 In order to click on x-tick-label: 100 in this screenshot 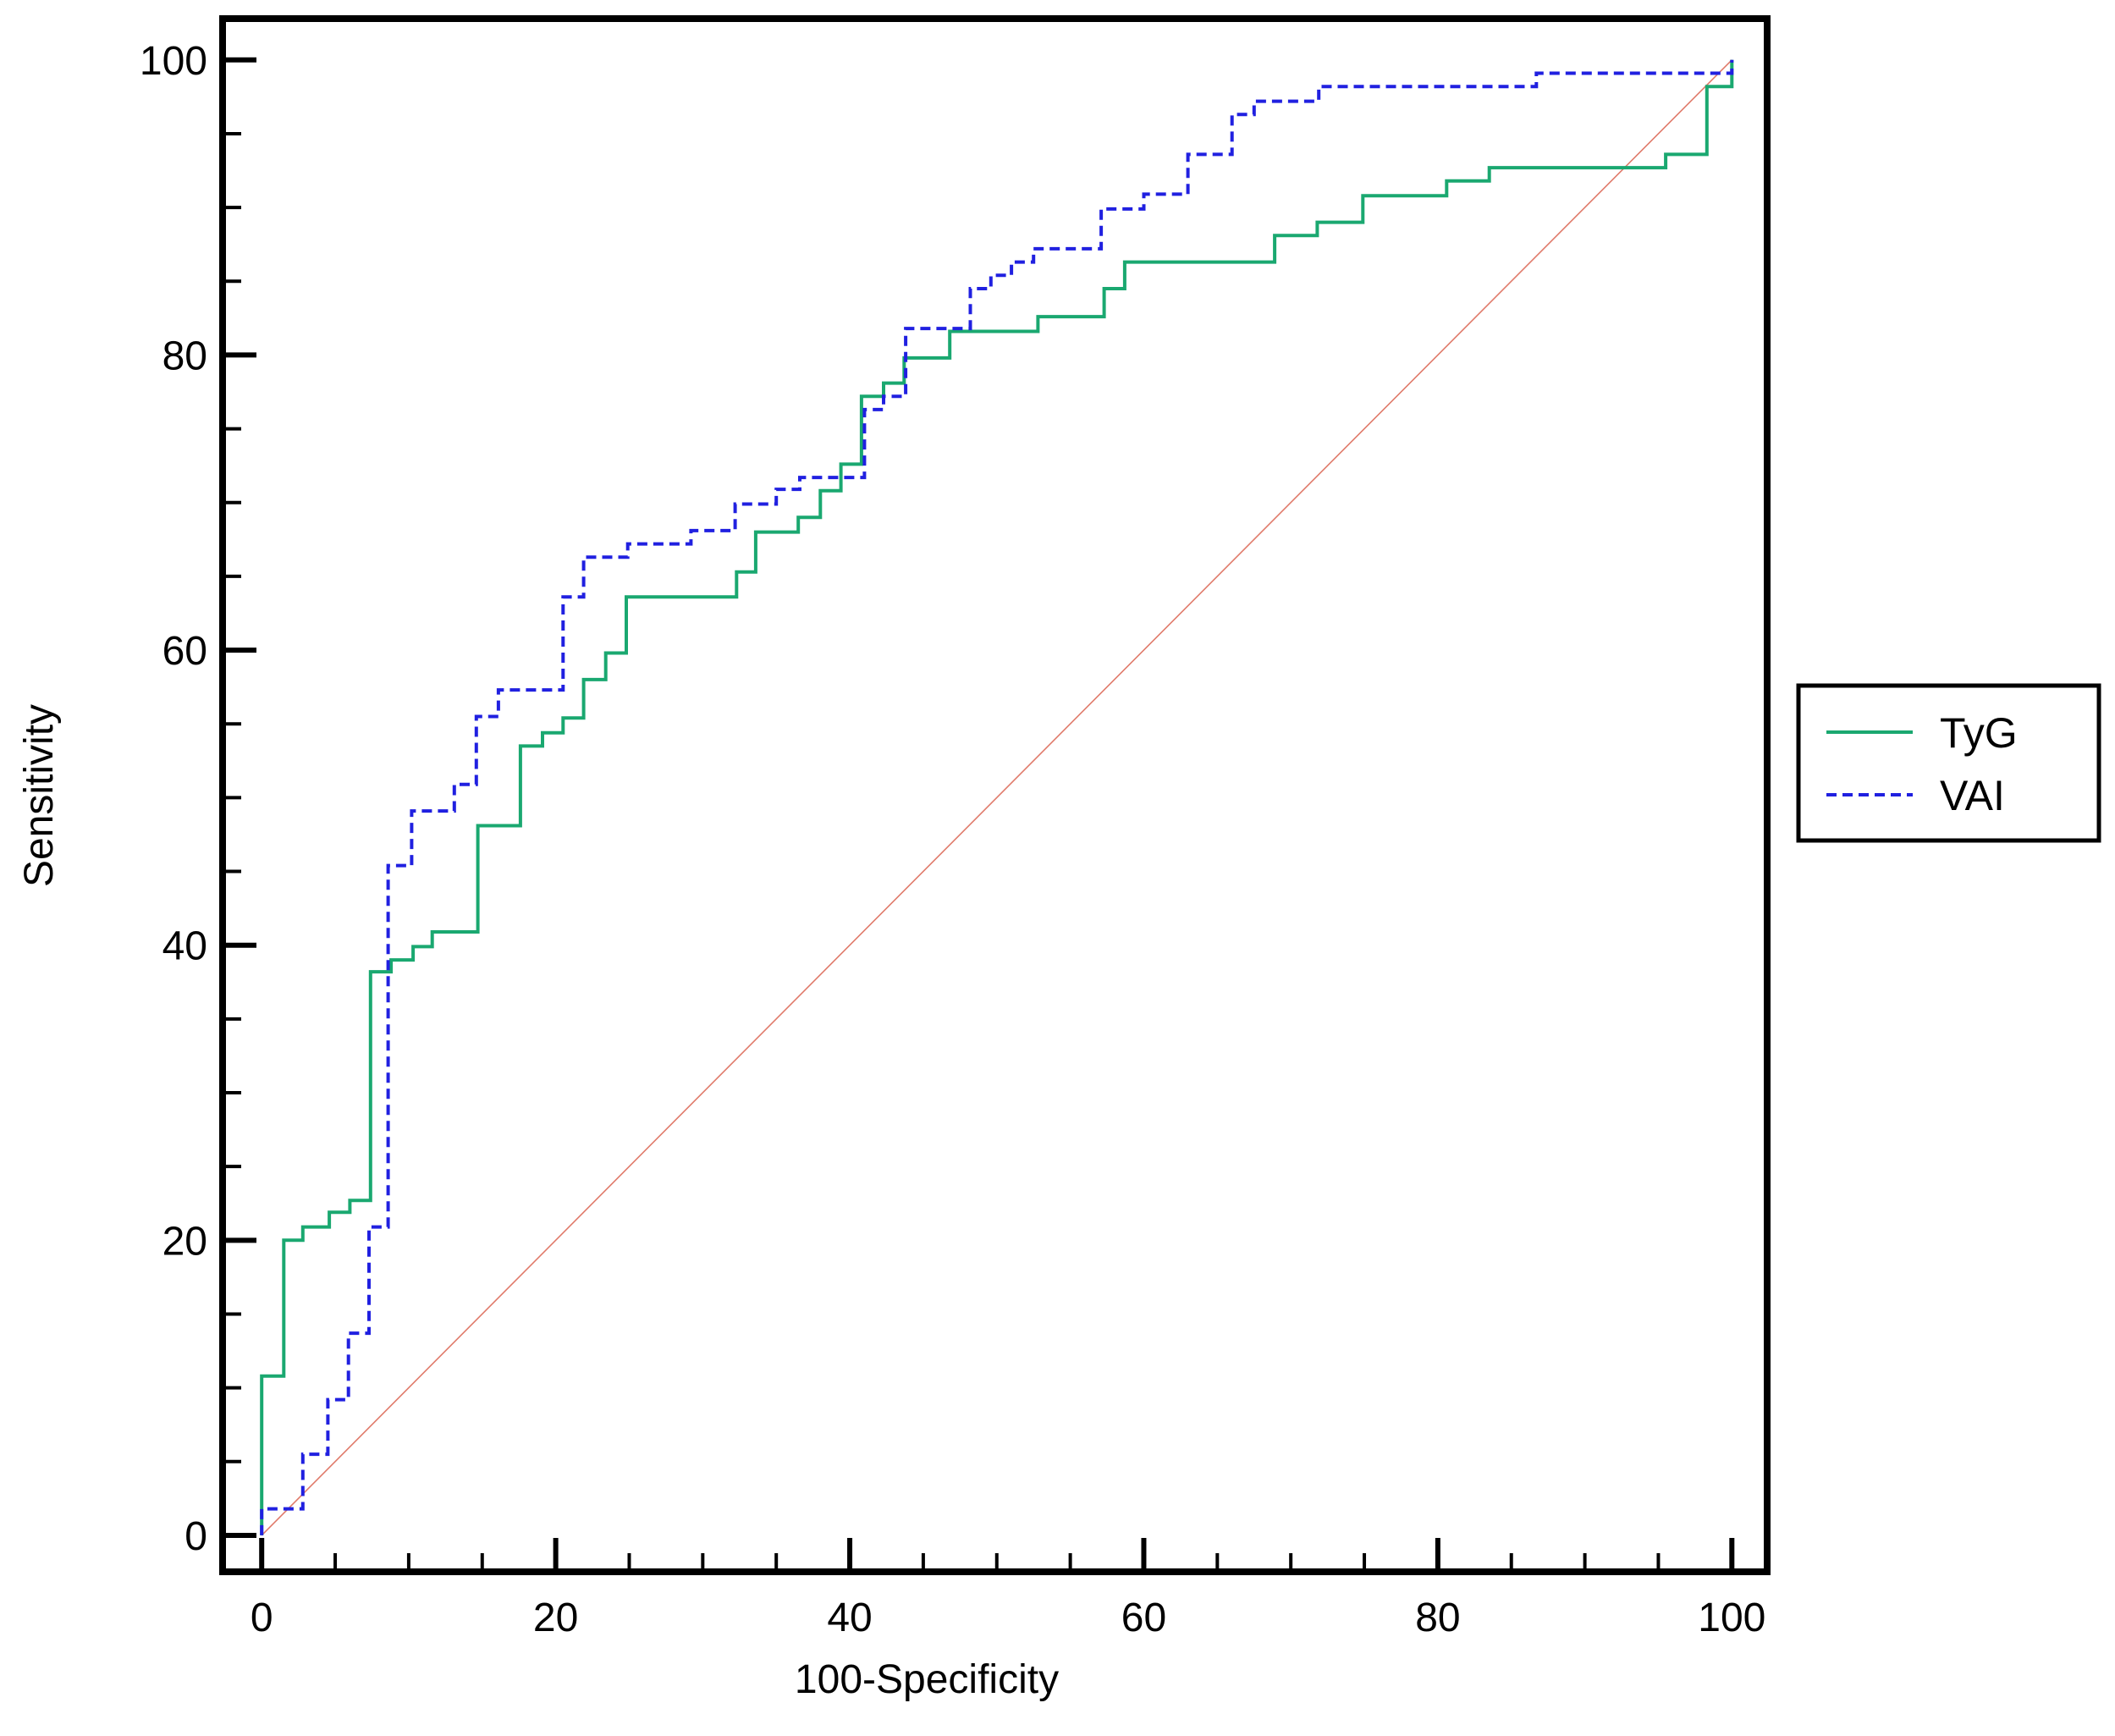, I will do `click(1731, 1617)`.